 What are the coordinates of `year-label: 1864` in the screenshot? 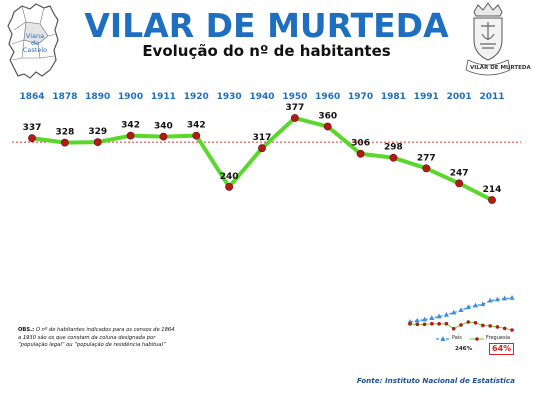 It's located at (31, 97).